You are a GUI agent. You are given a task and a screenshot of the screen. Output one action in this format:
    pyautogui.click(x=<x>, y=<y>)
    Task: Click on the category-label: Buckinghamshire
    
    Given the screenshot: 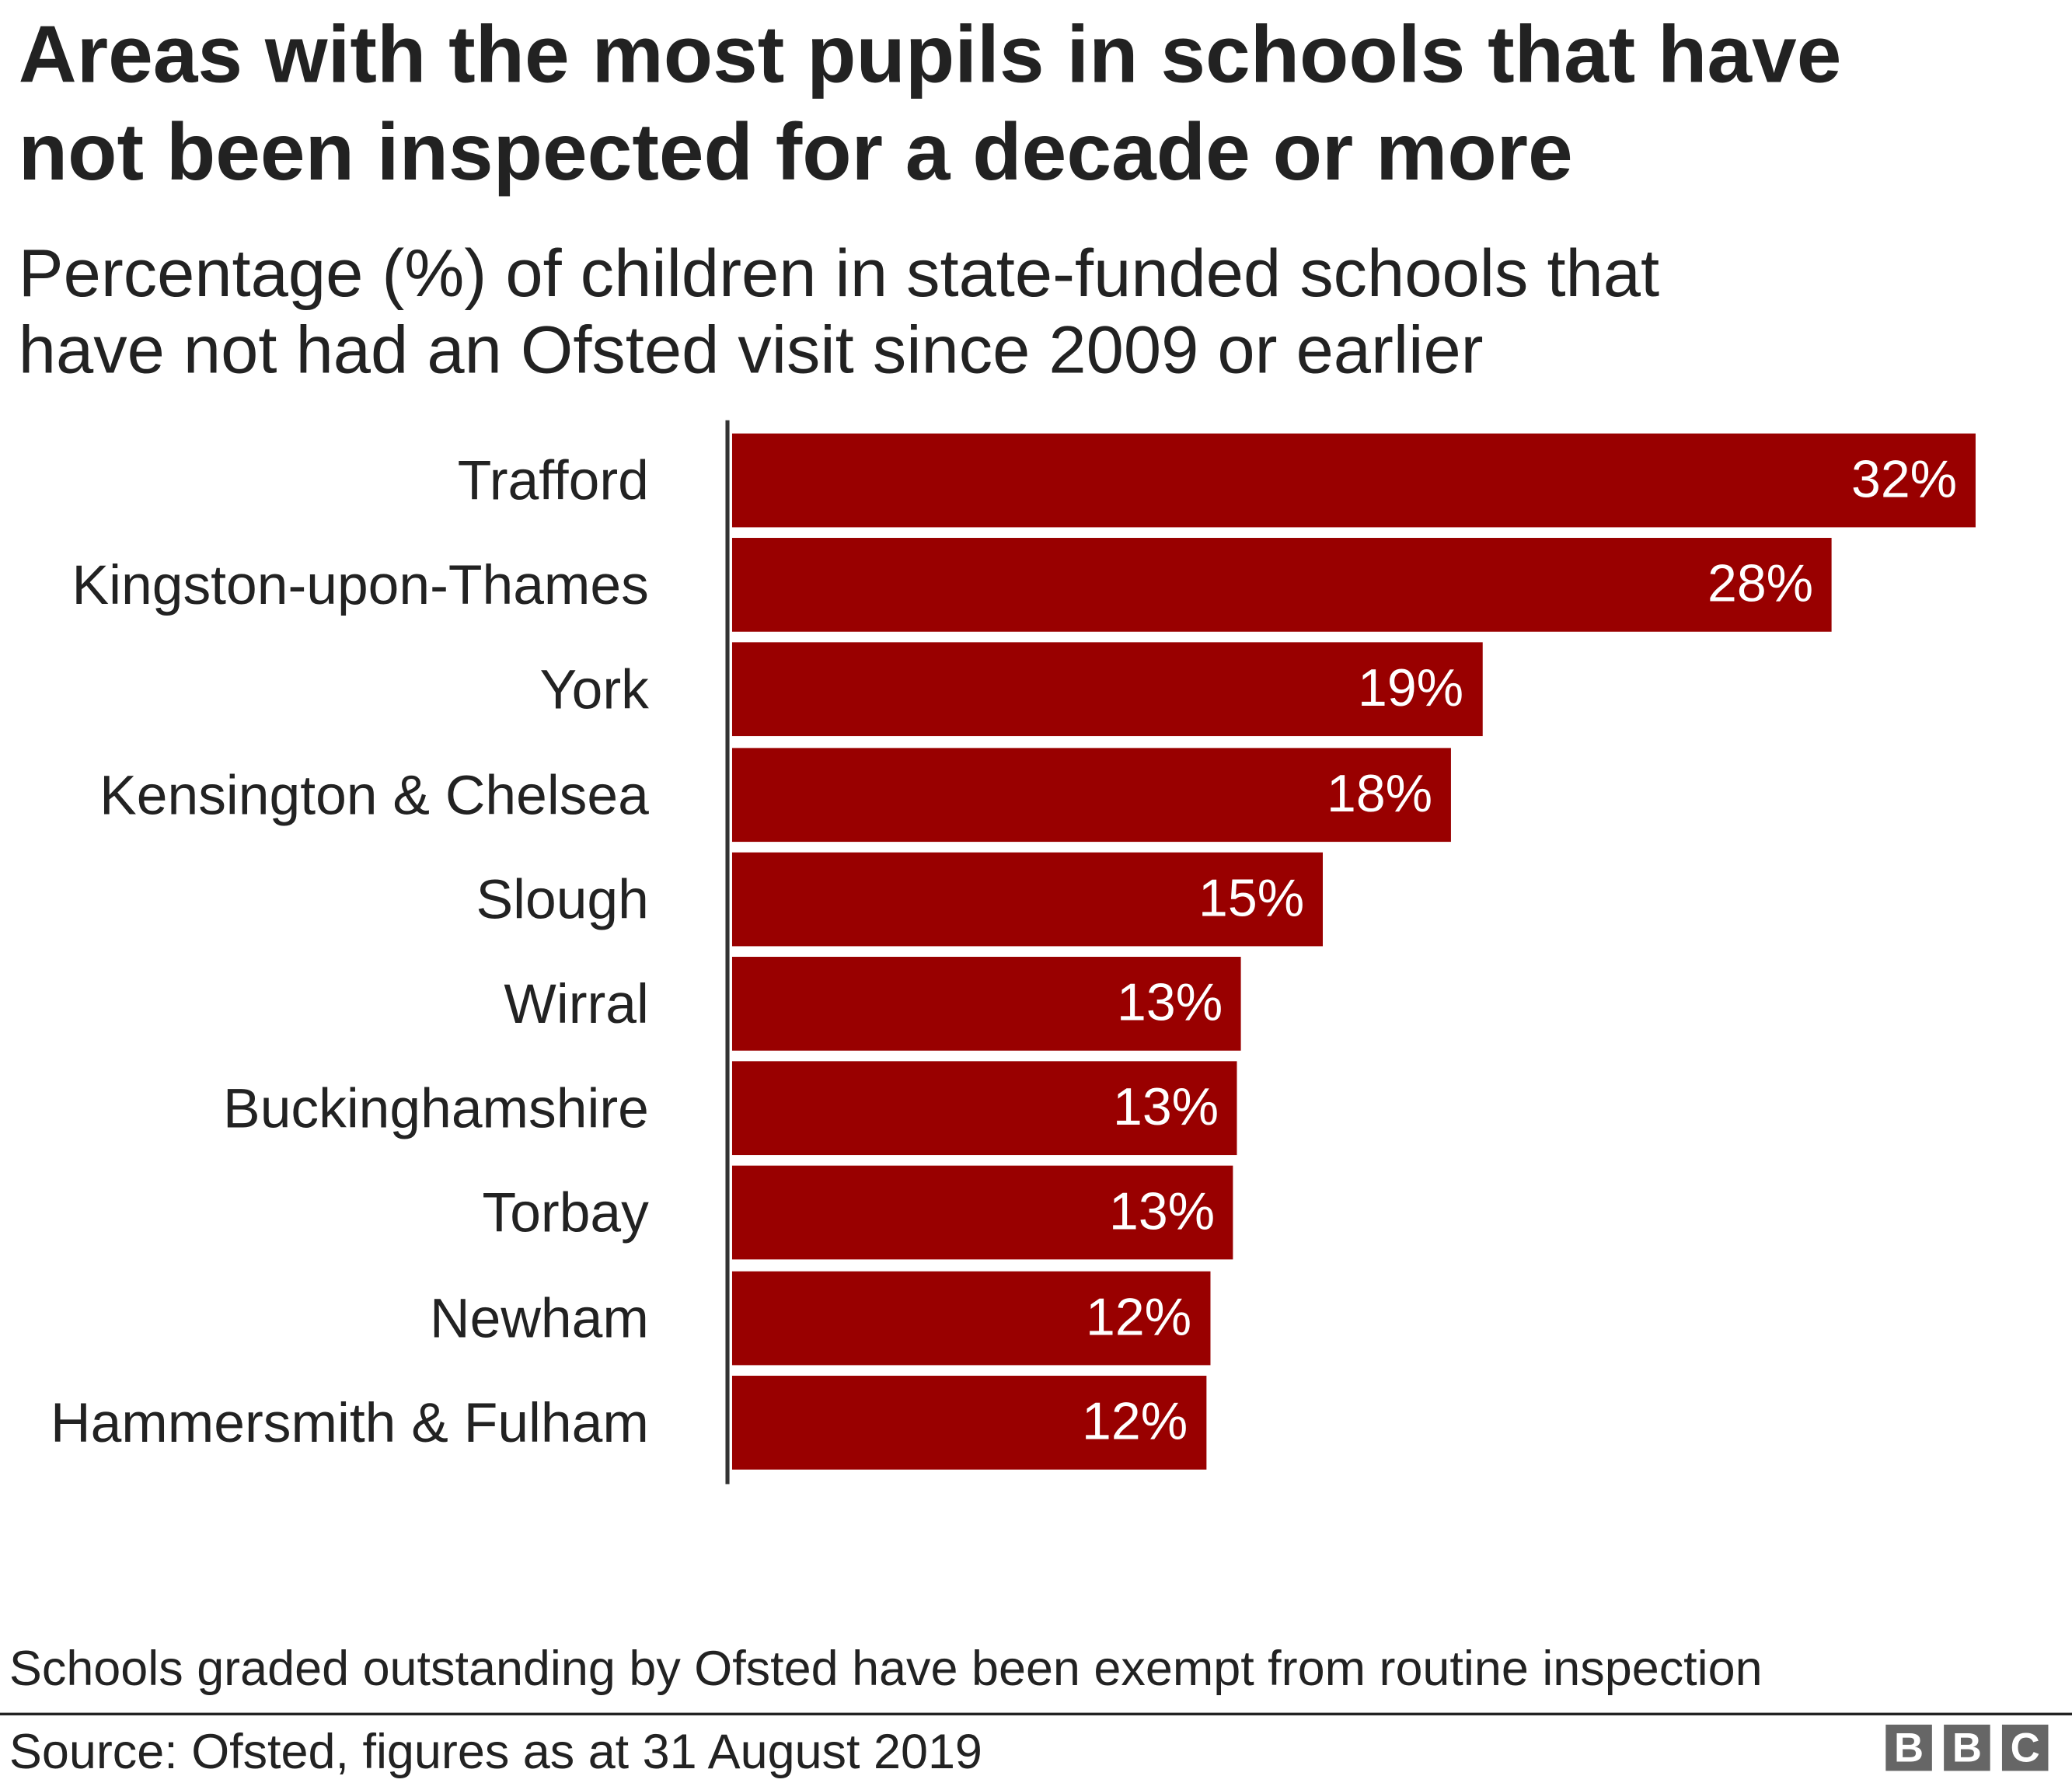 What is the action you would take?
    pyautogui.click(x=436, y=1108)
    